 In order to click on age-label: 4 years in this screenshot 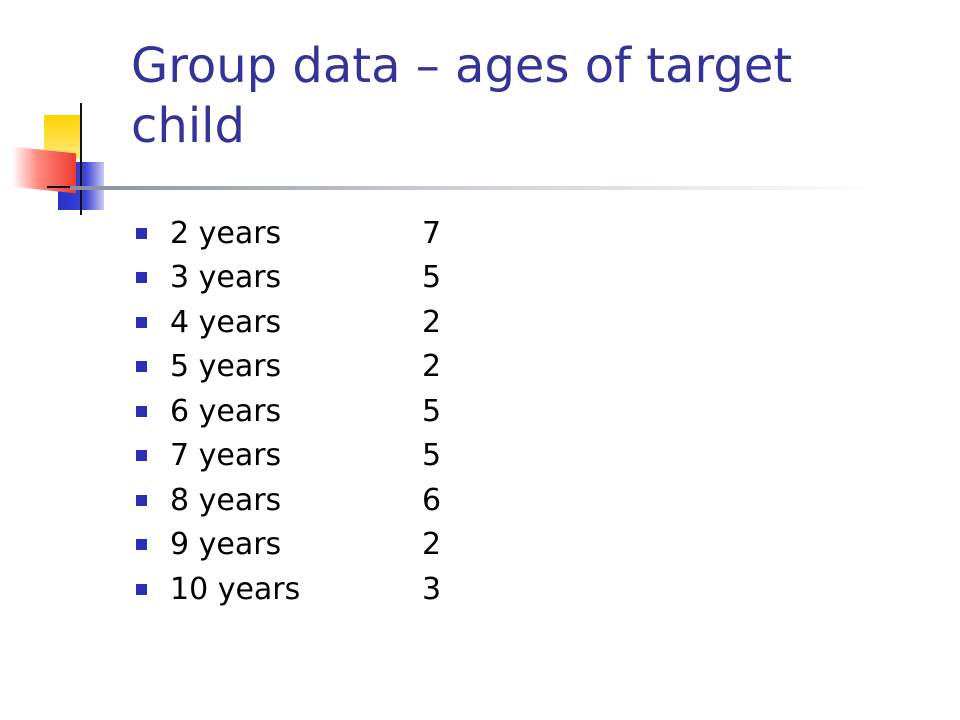, I will do `click(226, 322)`.